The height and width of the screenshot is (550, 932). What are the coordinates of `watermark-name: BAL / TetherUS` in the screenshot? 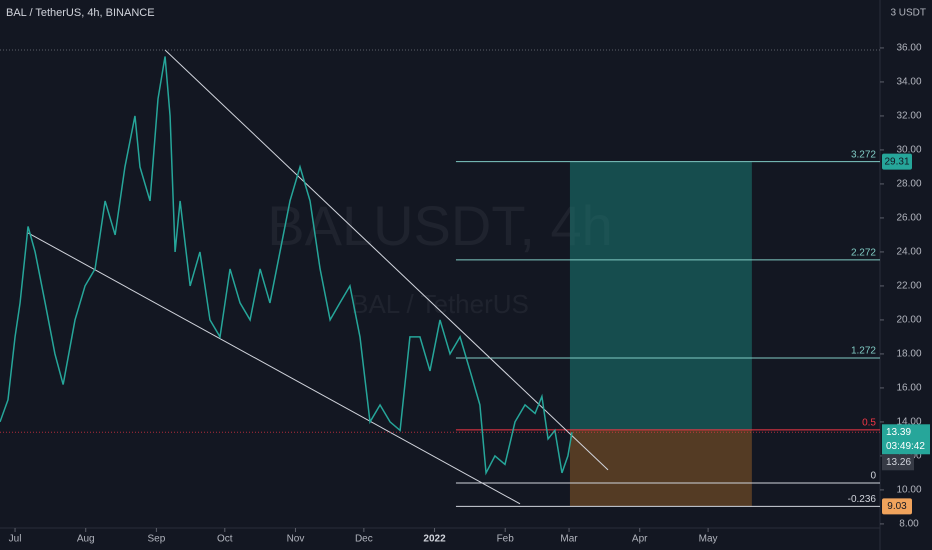 It's located at (440, 304).